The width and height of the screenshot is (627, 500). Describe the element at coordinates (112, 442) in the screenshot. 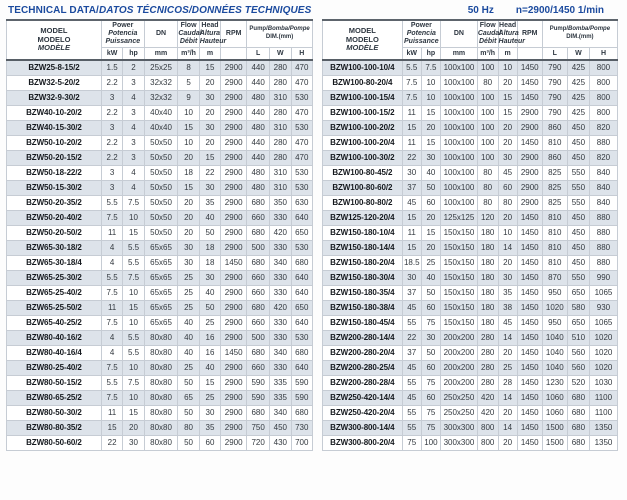

I see `value-cell: 22` at that location.